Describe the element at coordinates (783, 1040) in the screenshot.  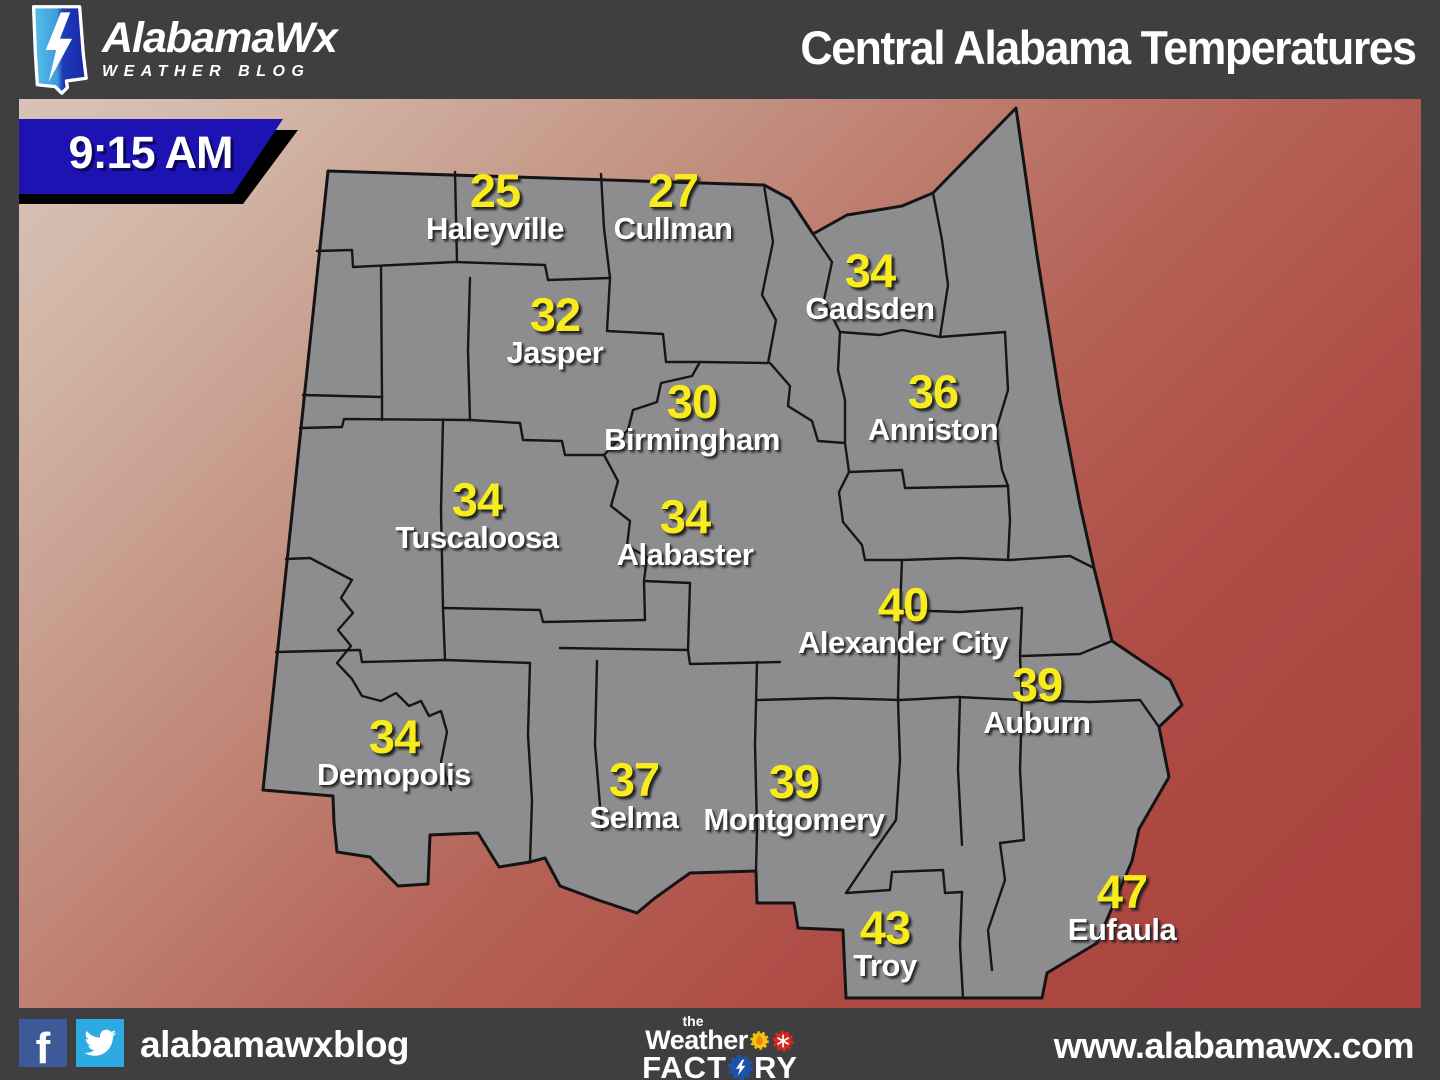
I see `gear-snowflake-icon` at that location.